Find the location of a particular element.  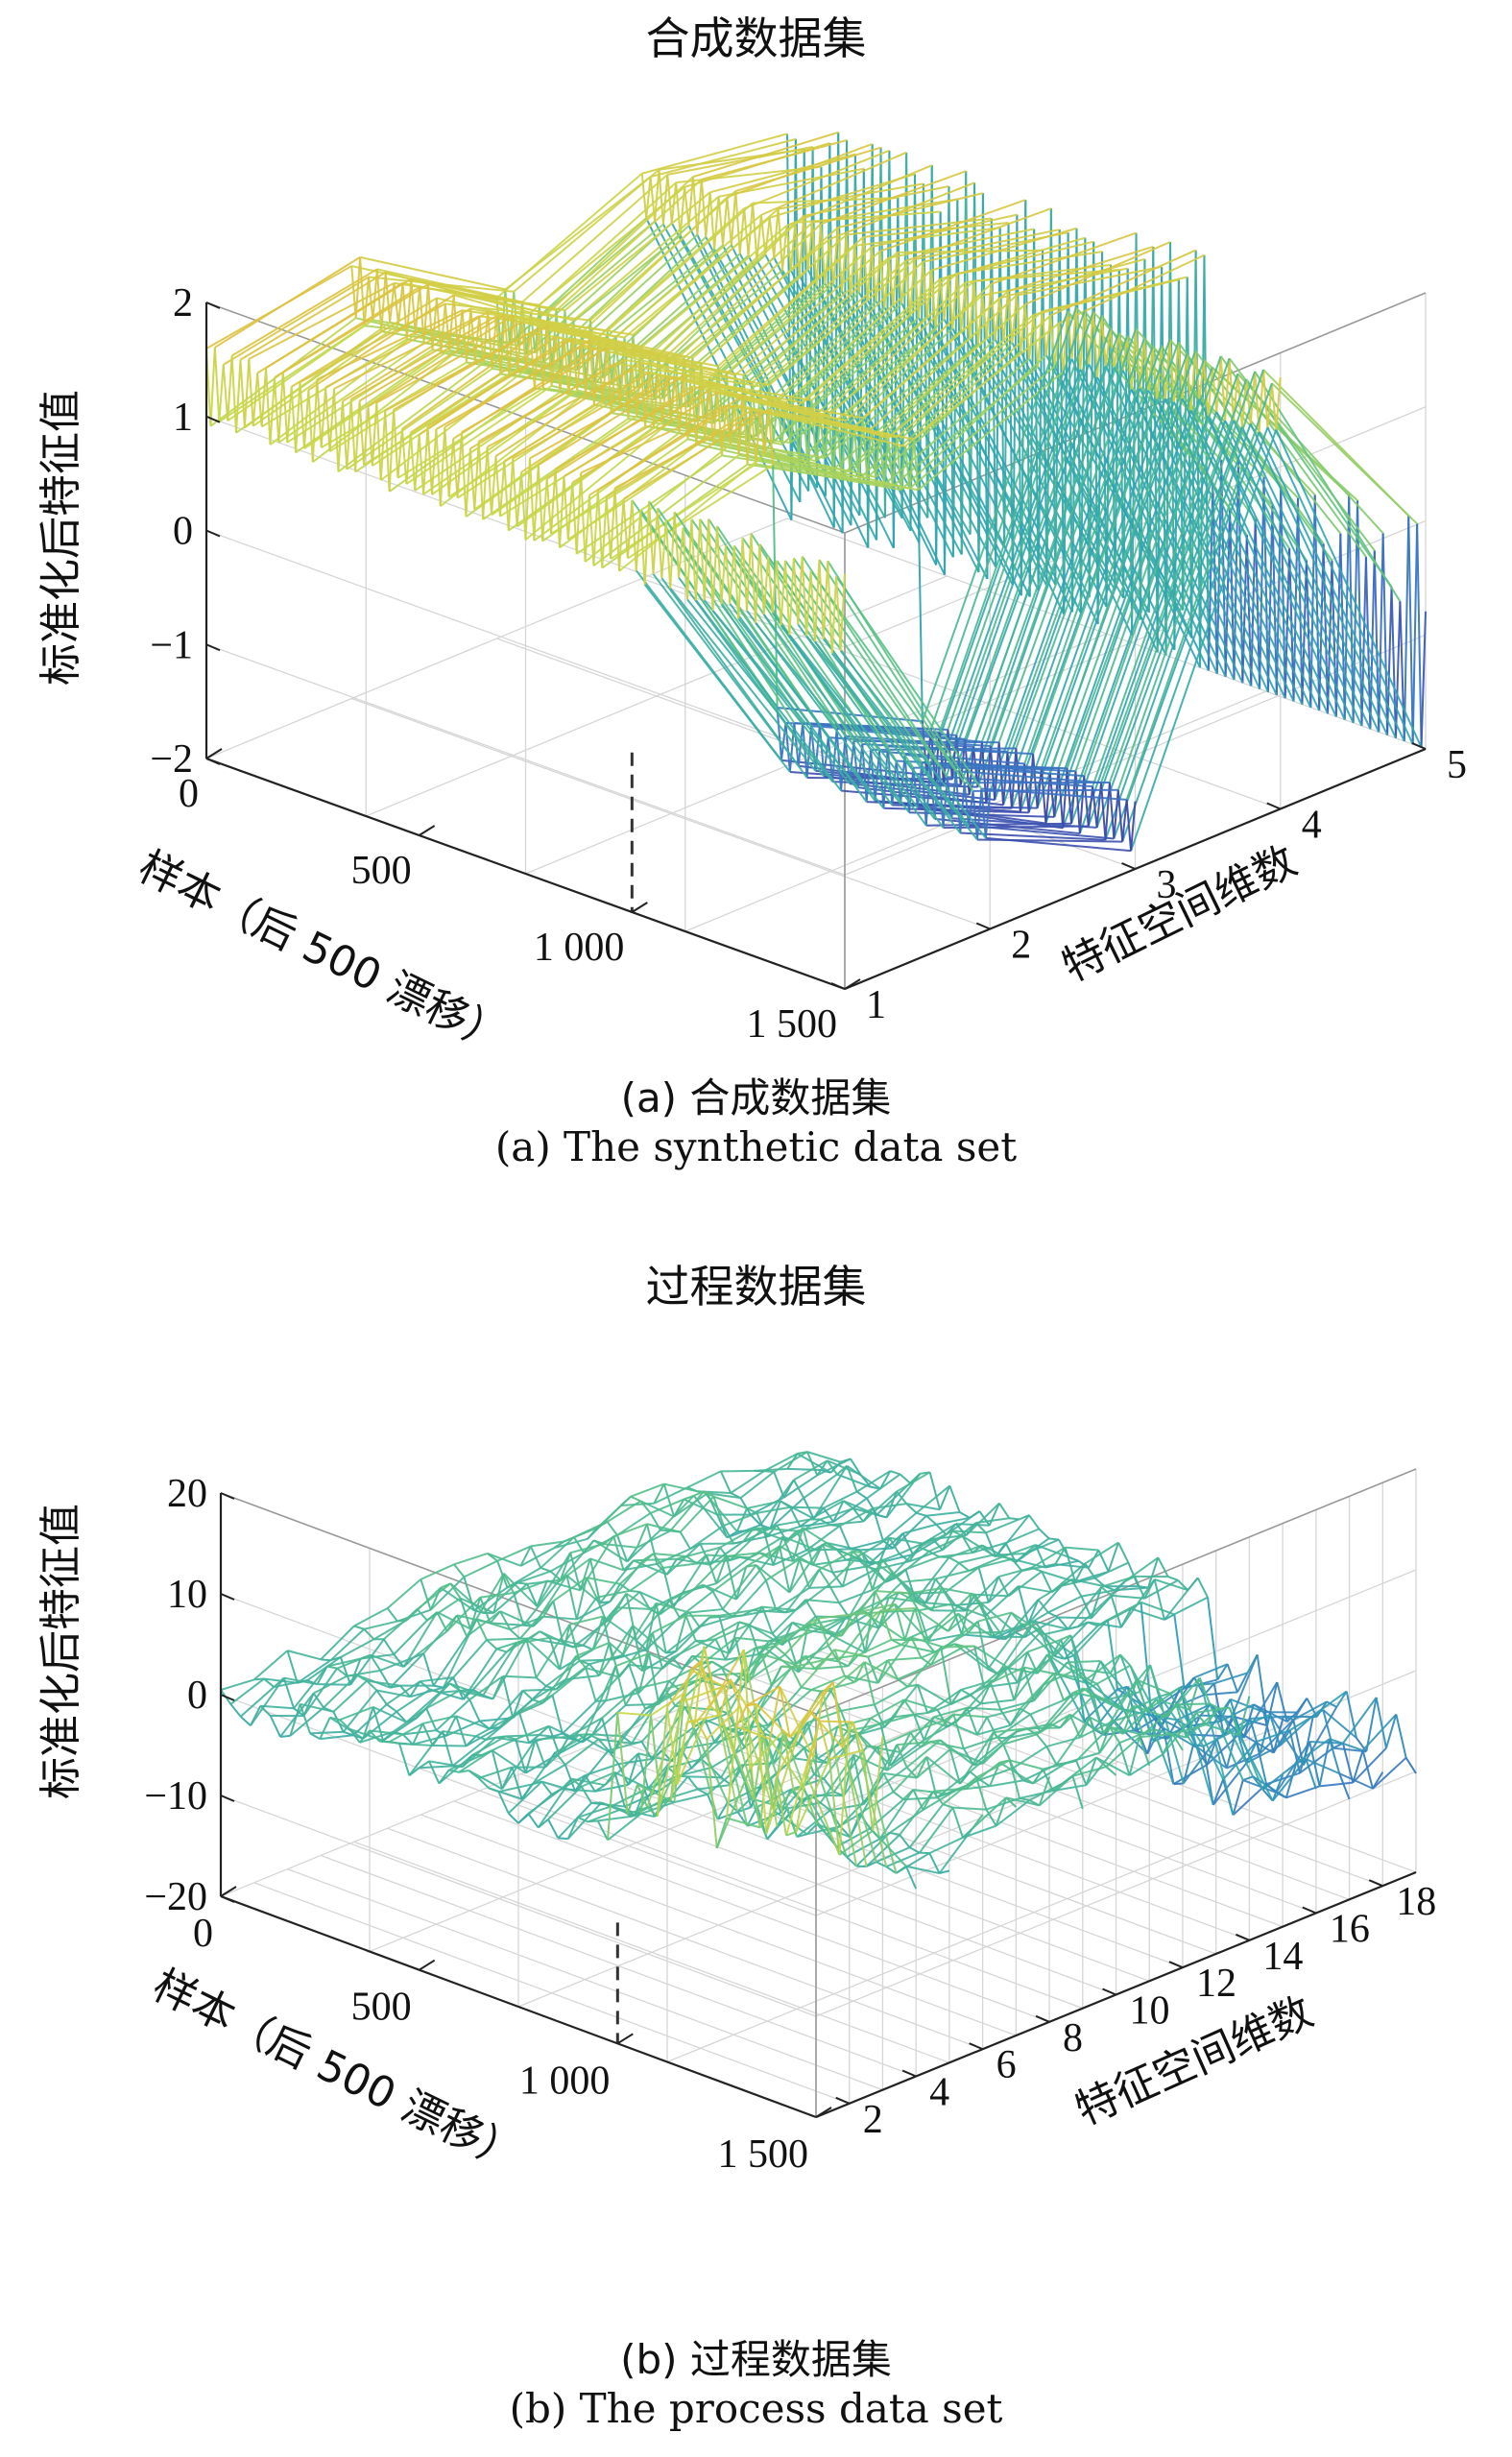

y-tick is located at coordinates (1274, 806).